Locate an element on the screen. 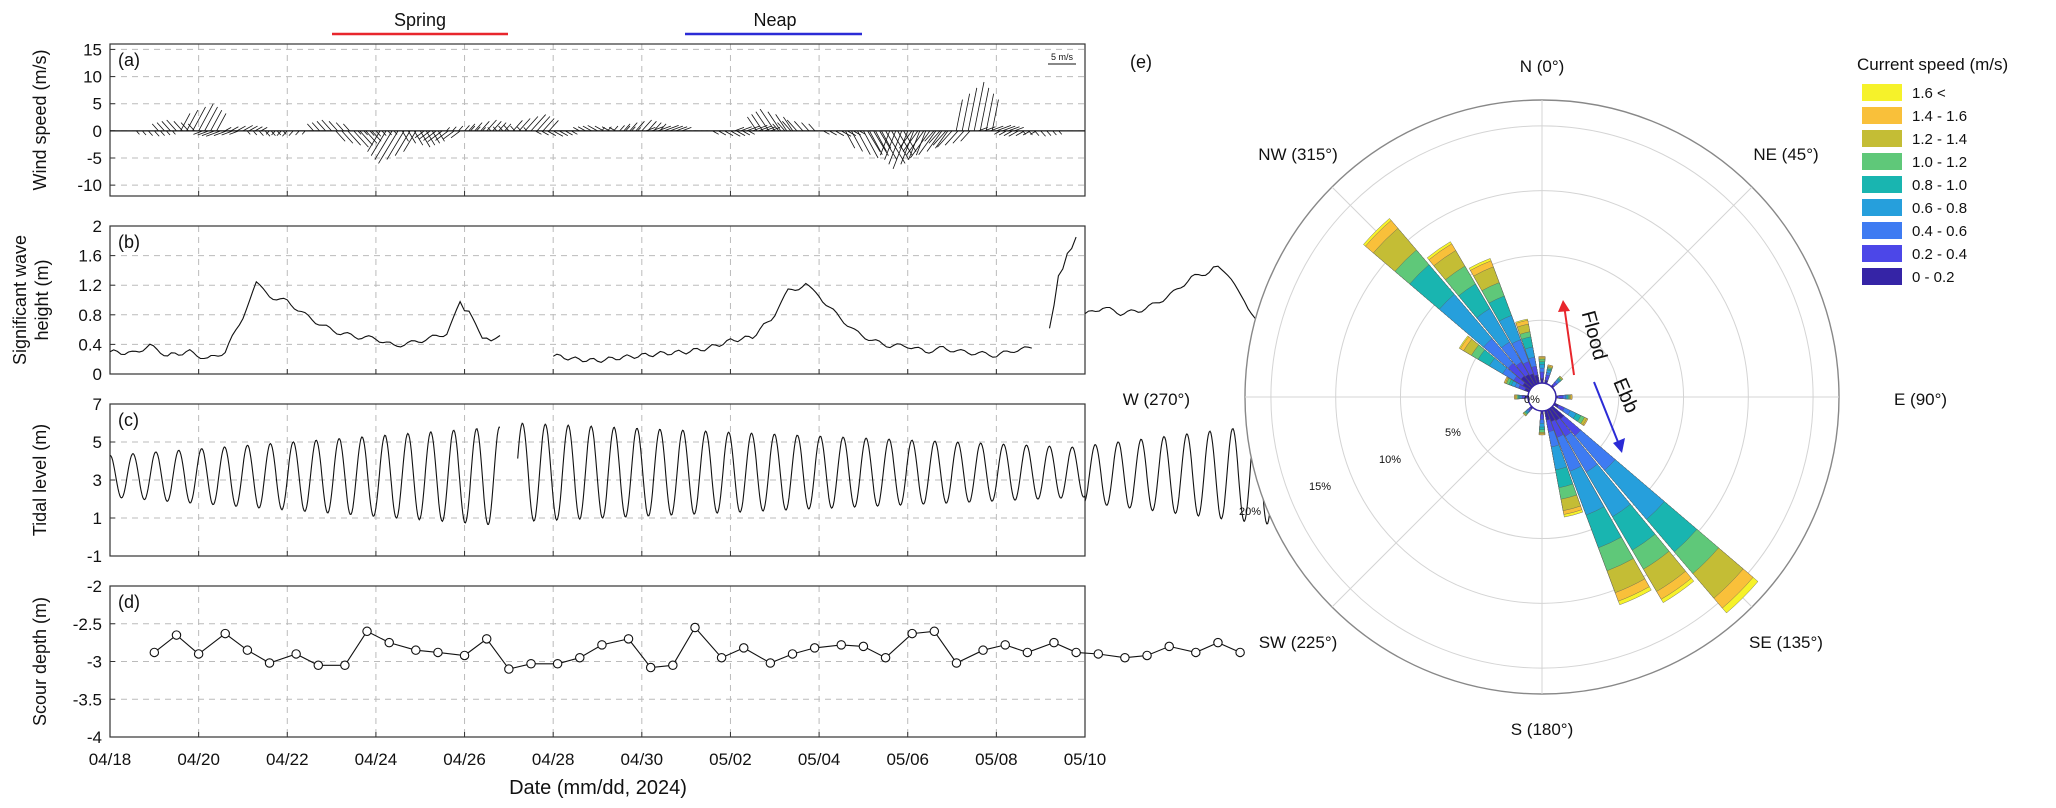 This screenshot has height=808, width=2056. legend-label: 0 - 0.2 is located at coordinates (1933, 277).